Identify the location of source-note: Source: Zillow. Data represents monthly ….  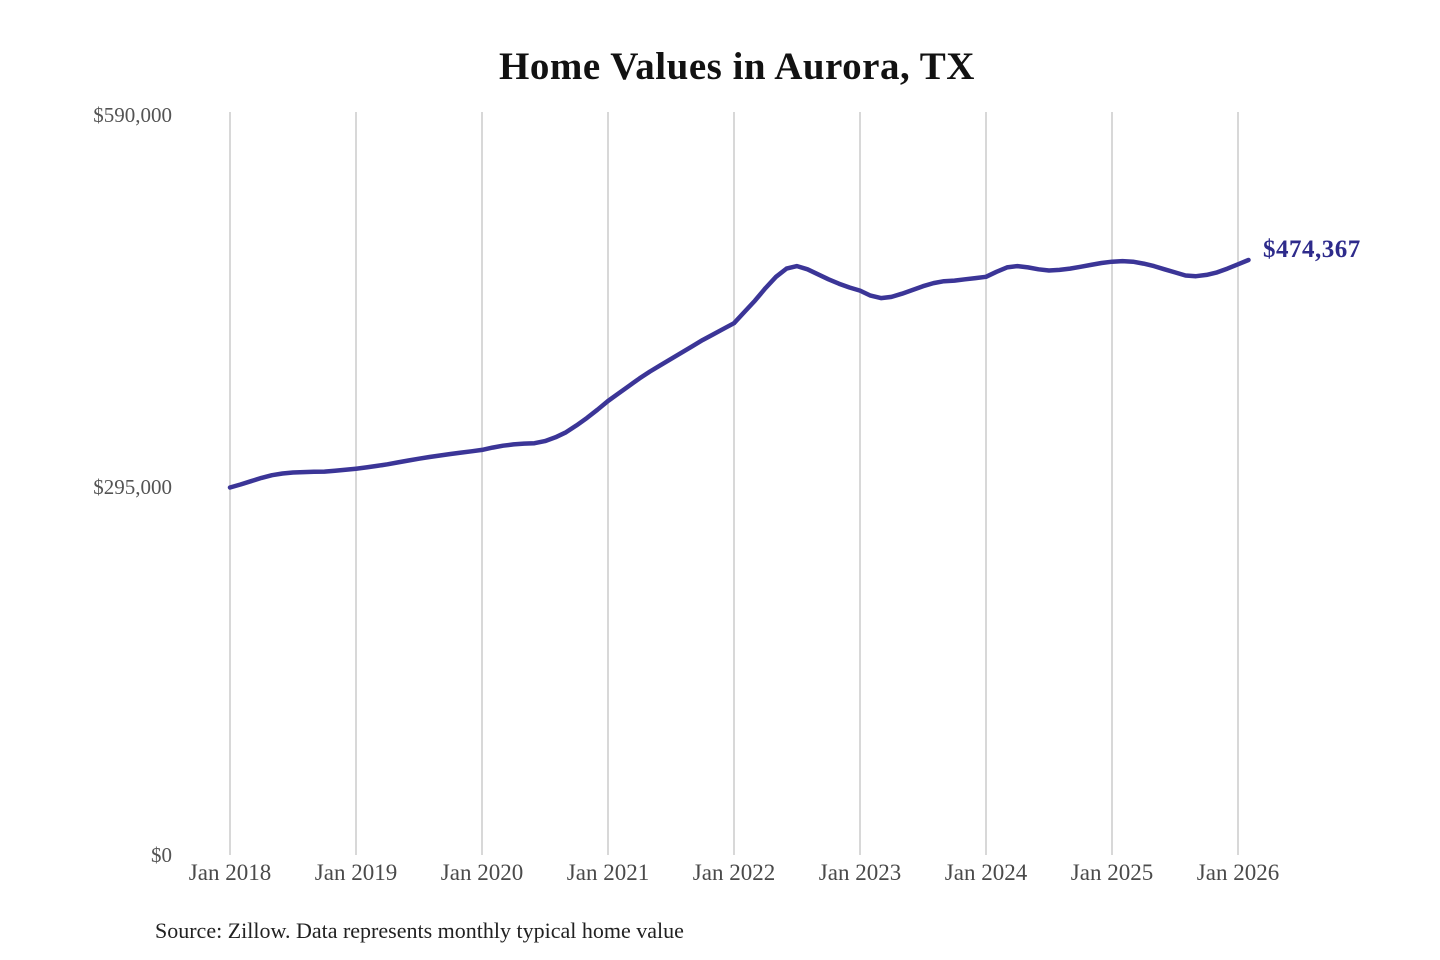
(419, 930).